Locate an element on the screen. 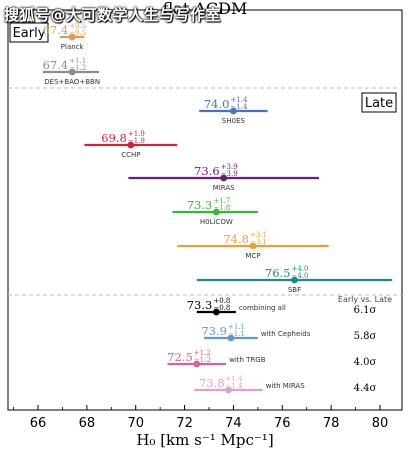 The image size is (410, 455). section-label-late: Late is located at coordinates (379, 103).